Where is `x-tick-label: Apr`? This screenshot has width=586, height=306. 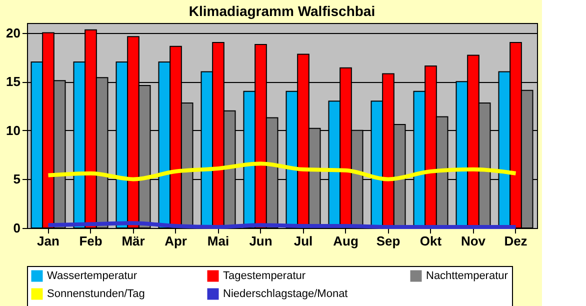 x-tick-label: Apr is located at coordinates (175, 241).